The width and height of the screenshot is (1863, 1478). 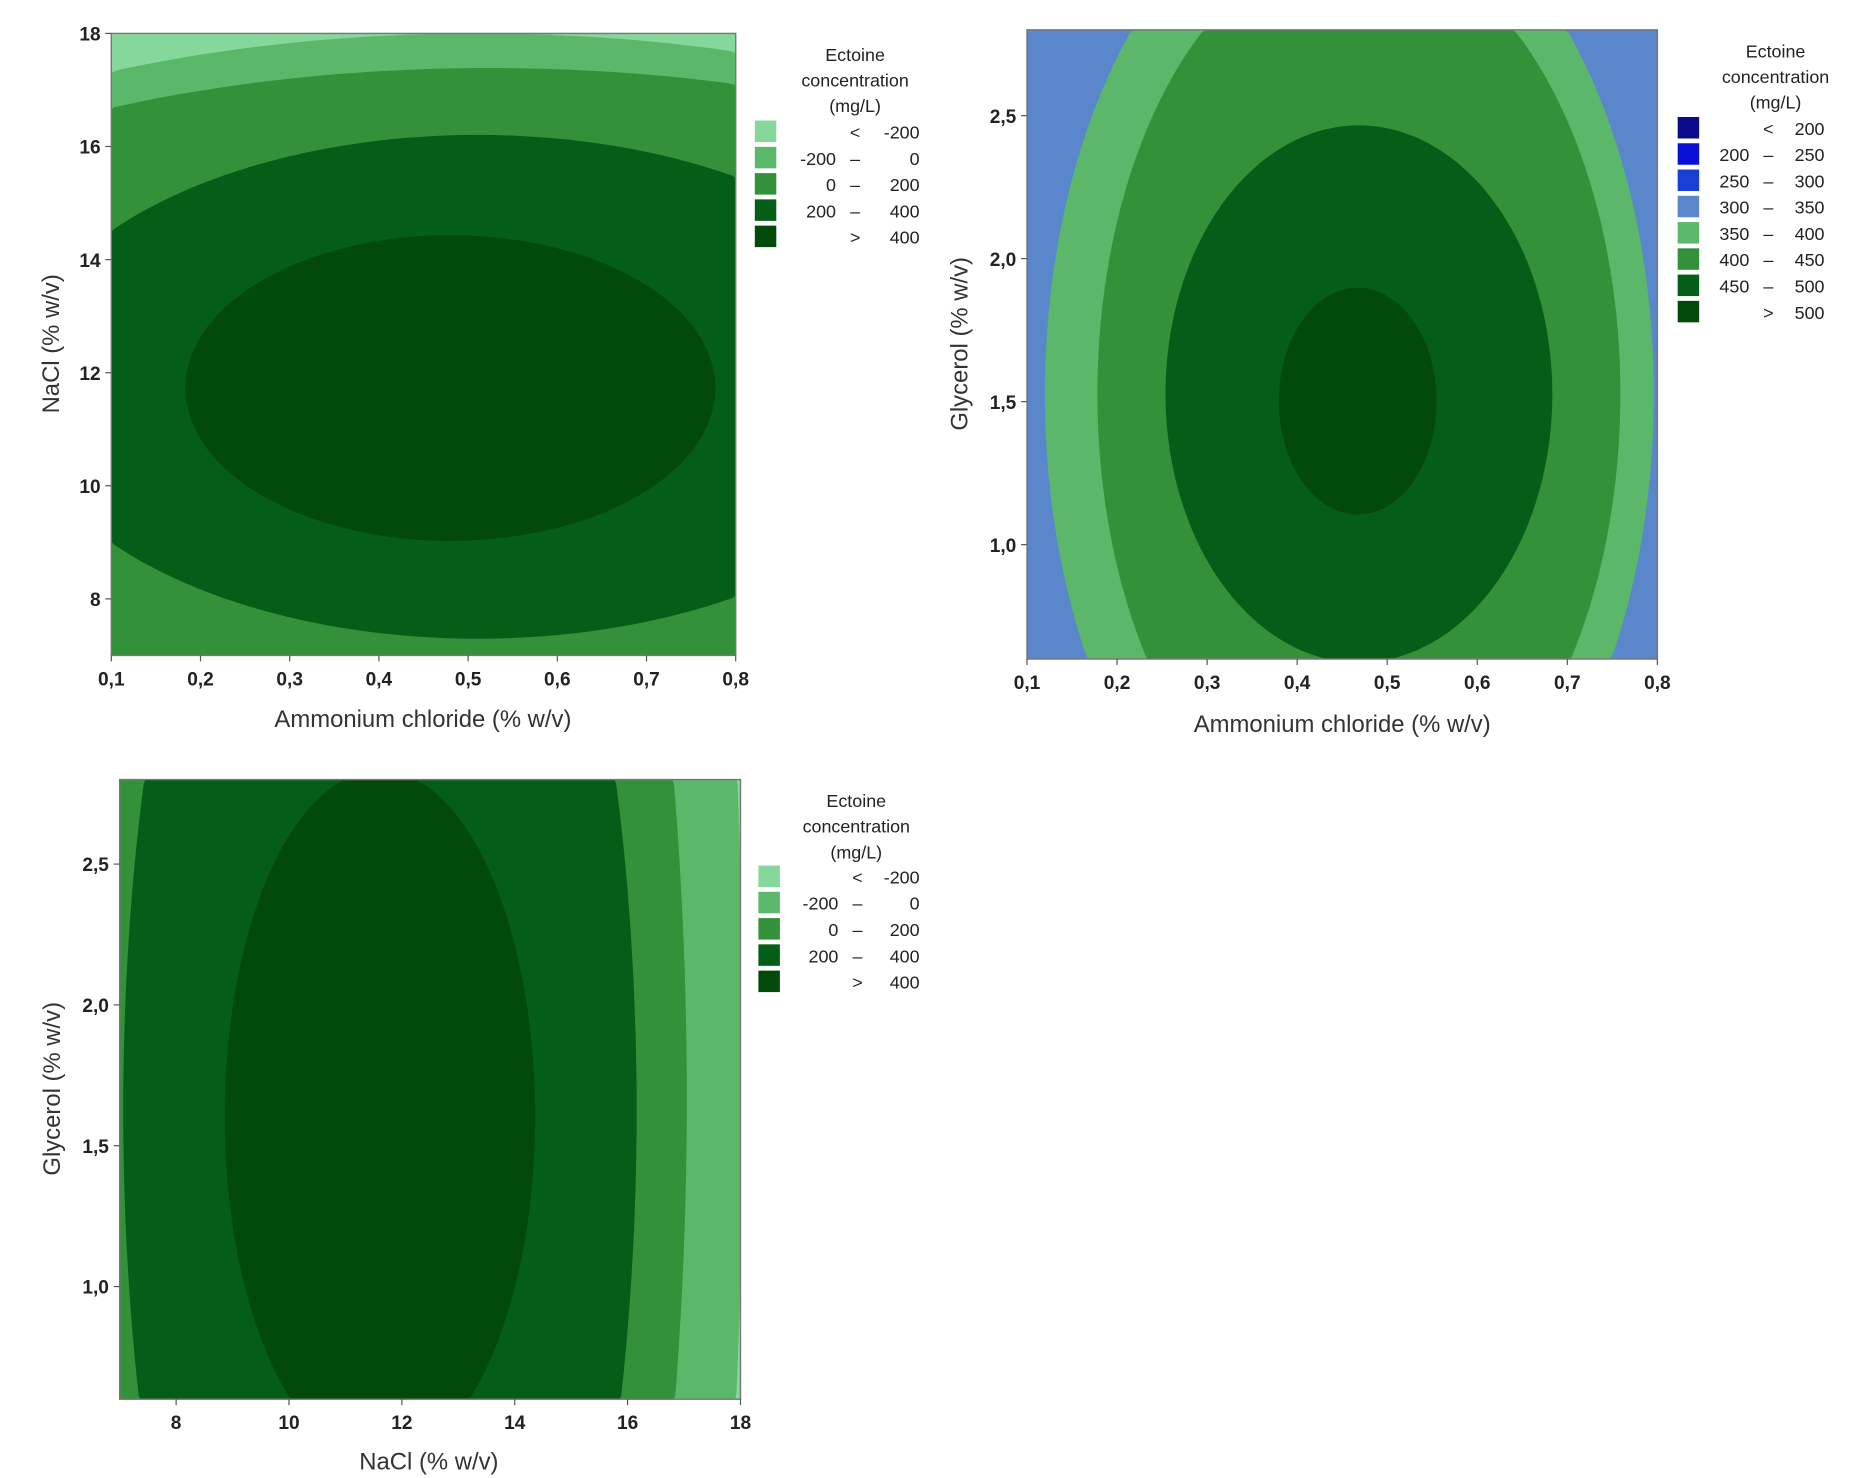 I want to click on y-tick-label: 16, so click(x=89, y=148).